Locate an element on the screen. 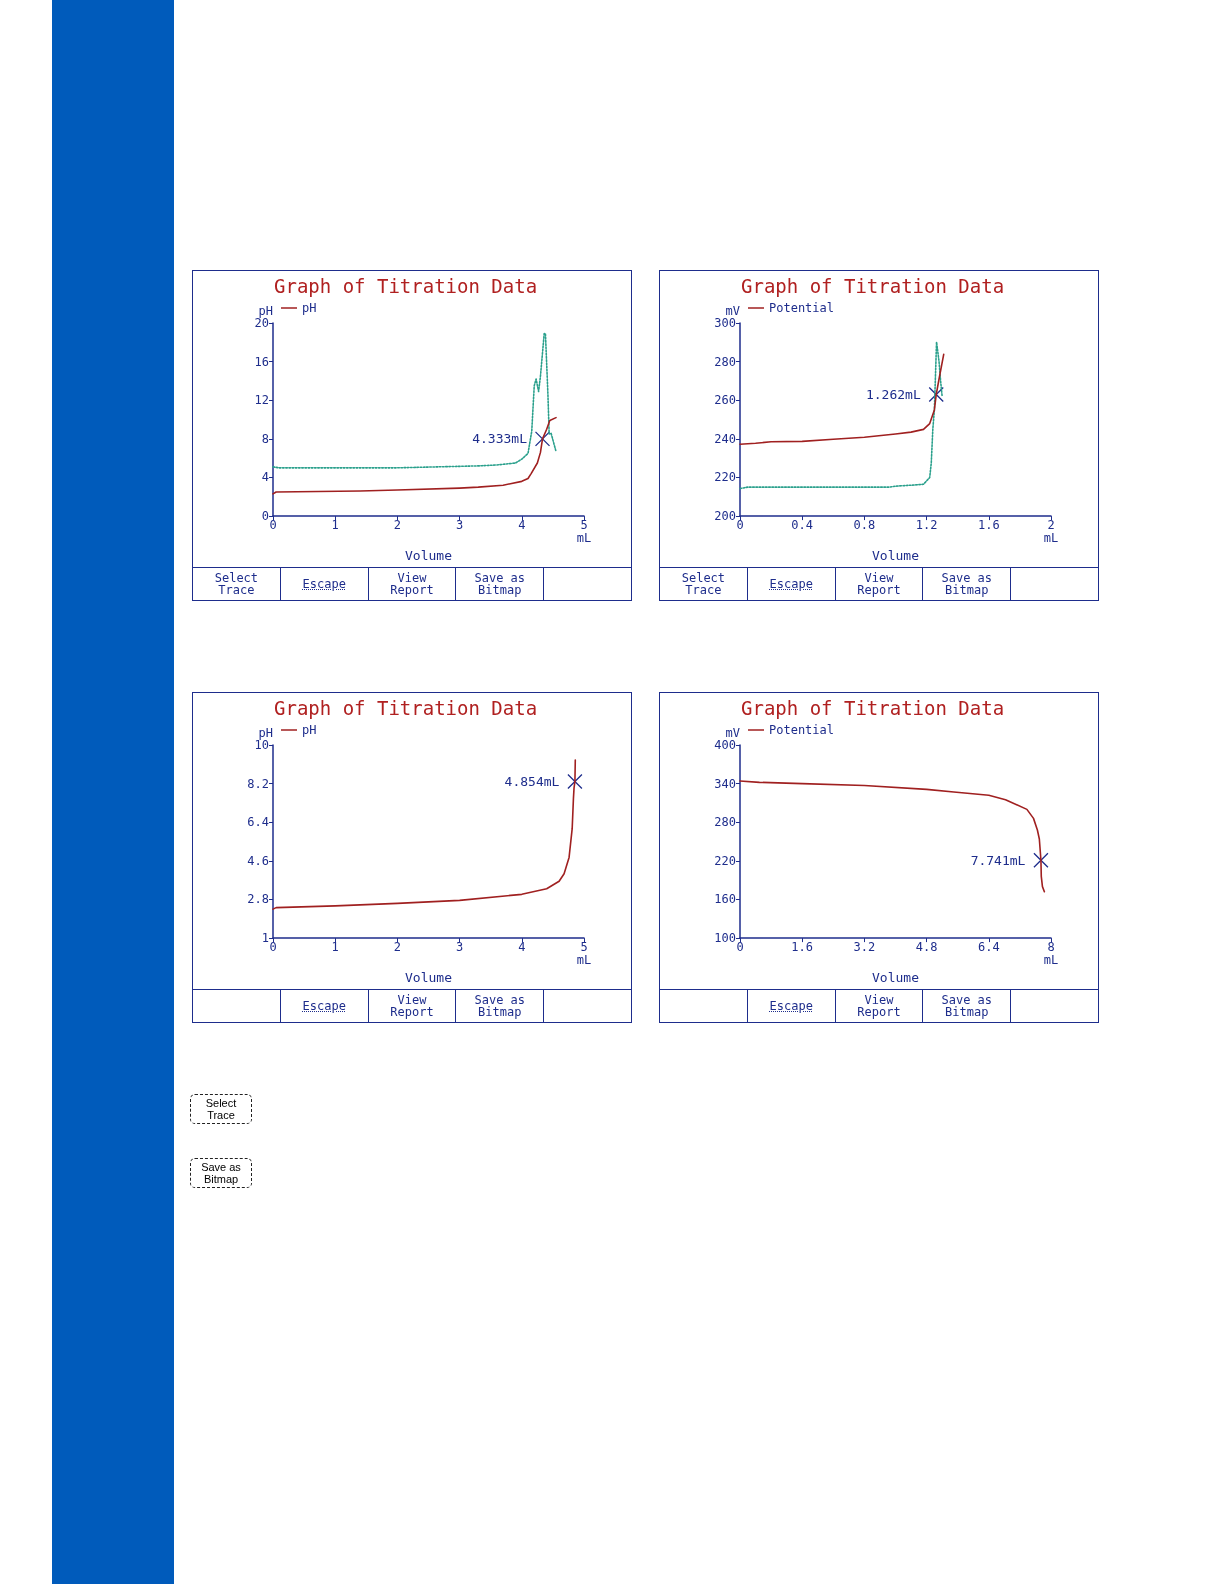  x-tick-label: 6.4 is located at coordinates (988, 946).